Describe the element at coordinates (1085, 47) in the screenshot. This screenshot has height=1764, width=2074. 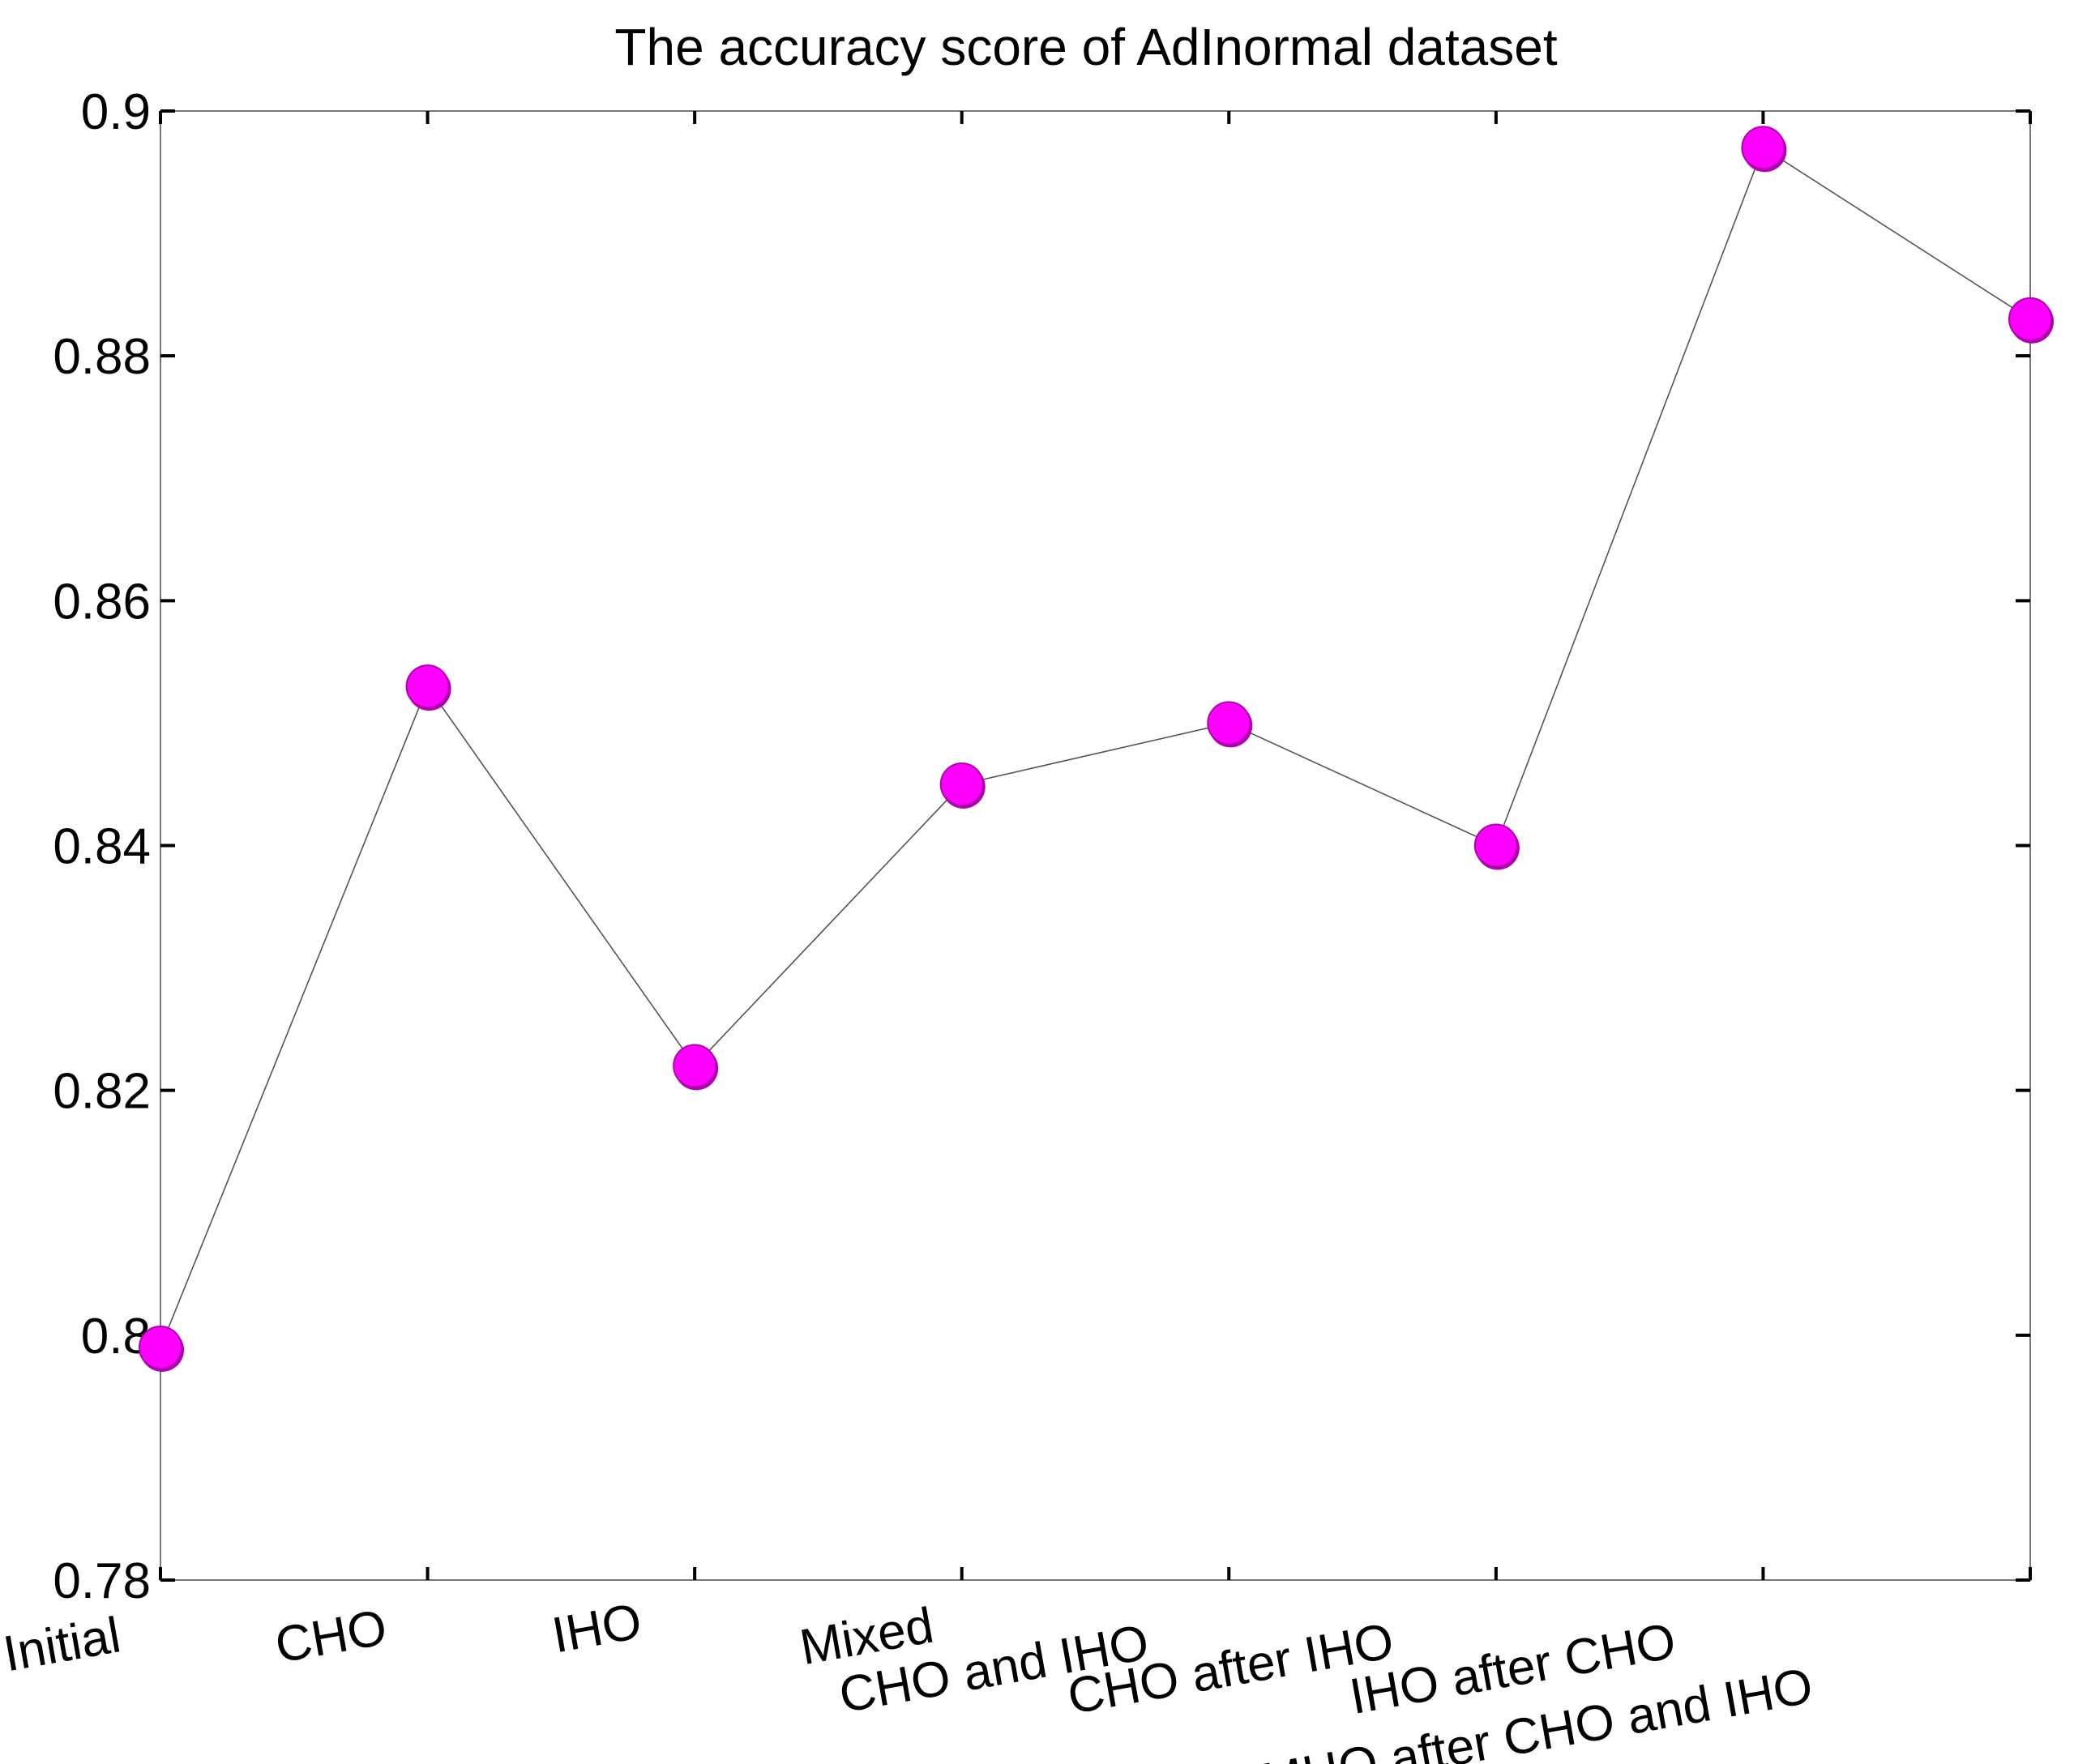
I see `chart-title: The accuracy score of AdInormal dataset` at that location.